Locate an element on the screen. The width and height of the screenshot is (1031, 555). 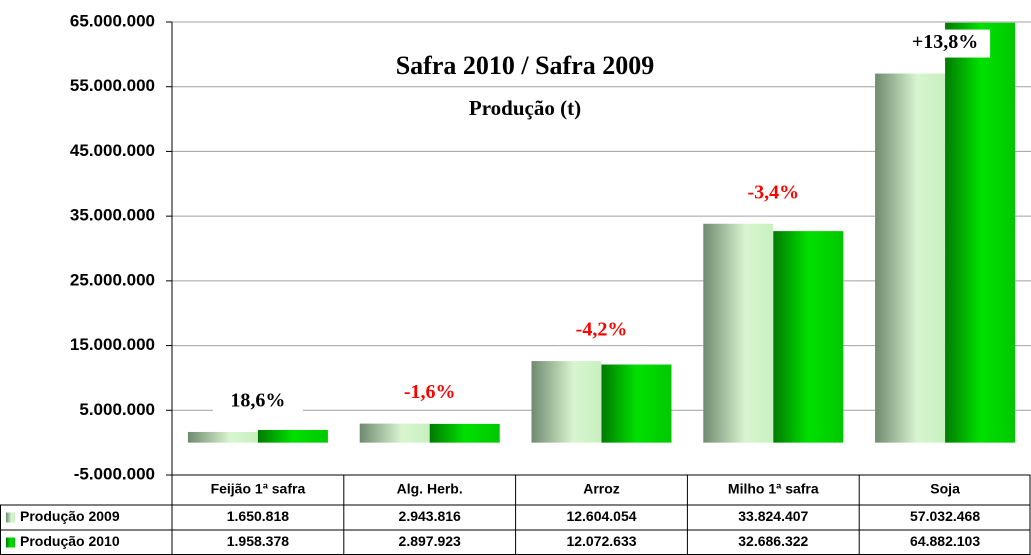
annotation: 18,6% is located at coordinates (257, 401).